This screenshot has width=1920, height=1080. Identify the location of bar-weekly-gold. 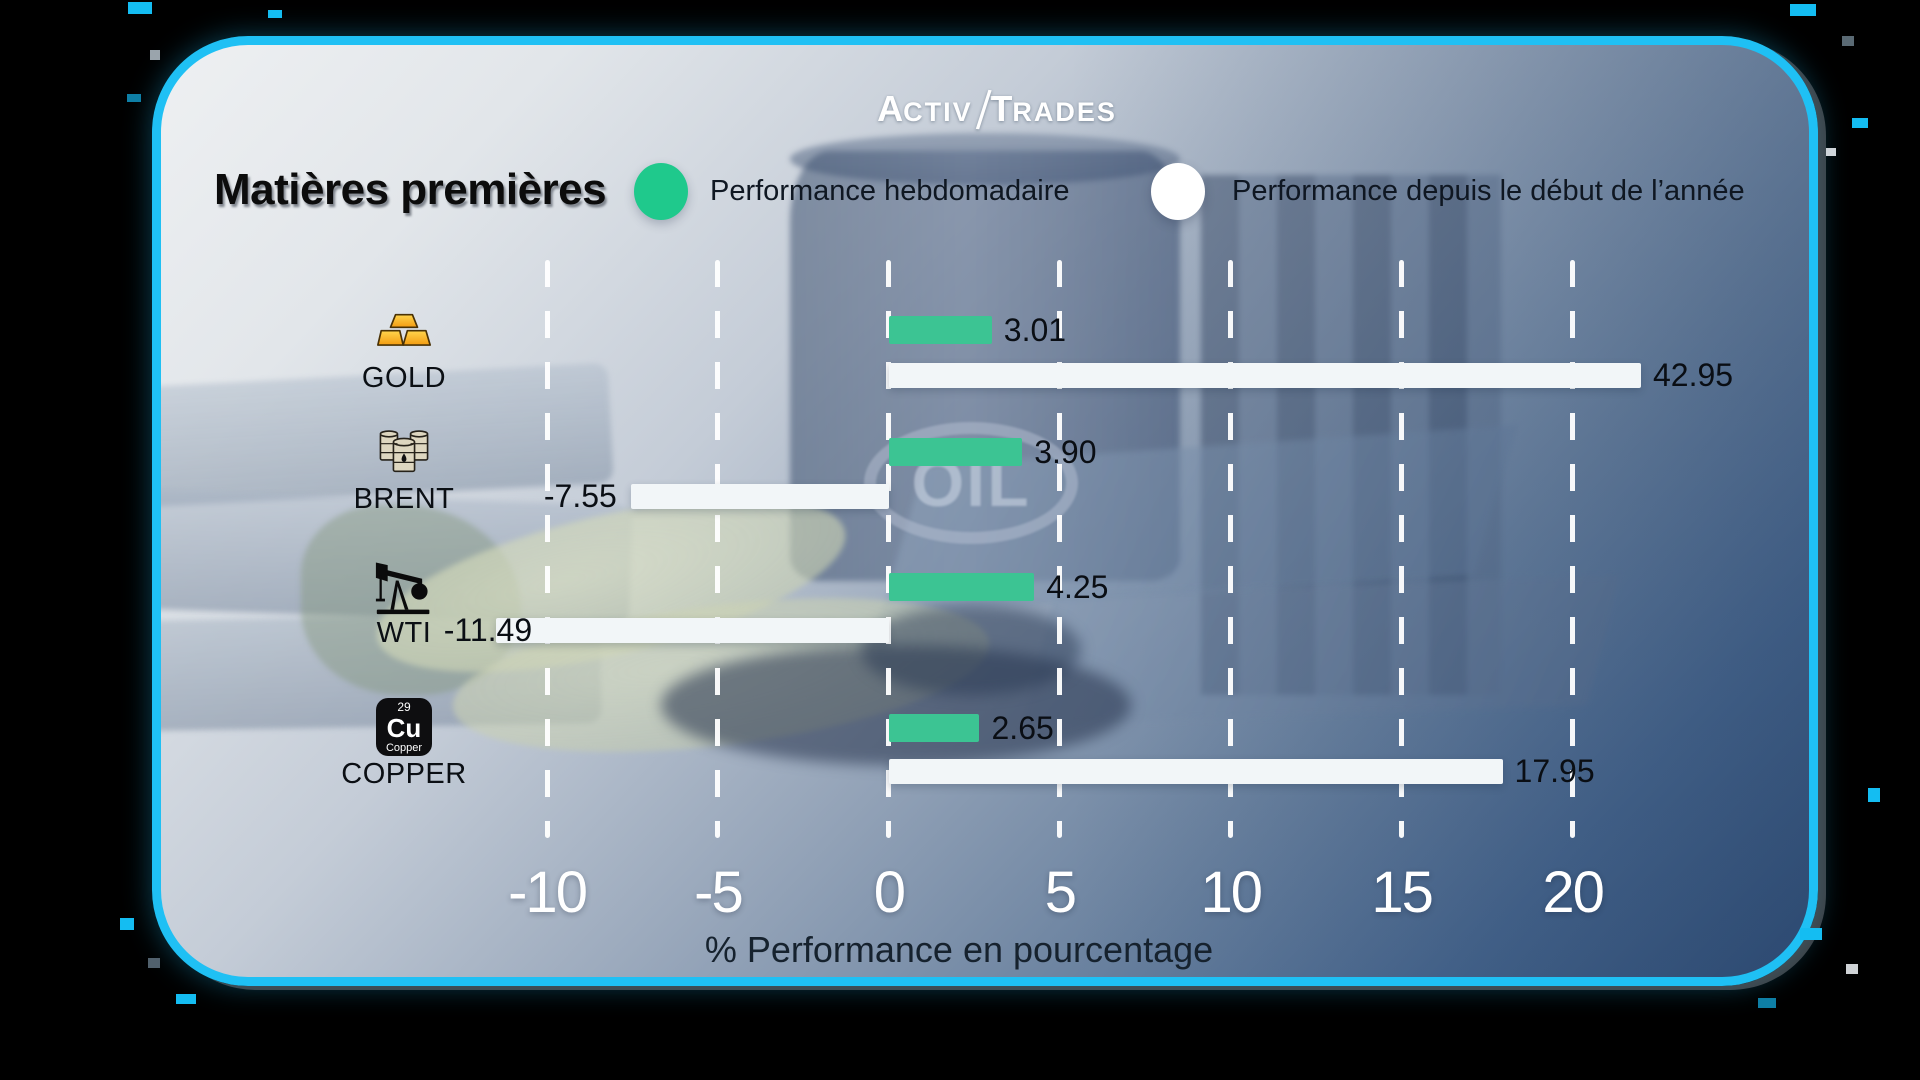
(940, 330).